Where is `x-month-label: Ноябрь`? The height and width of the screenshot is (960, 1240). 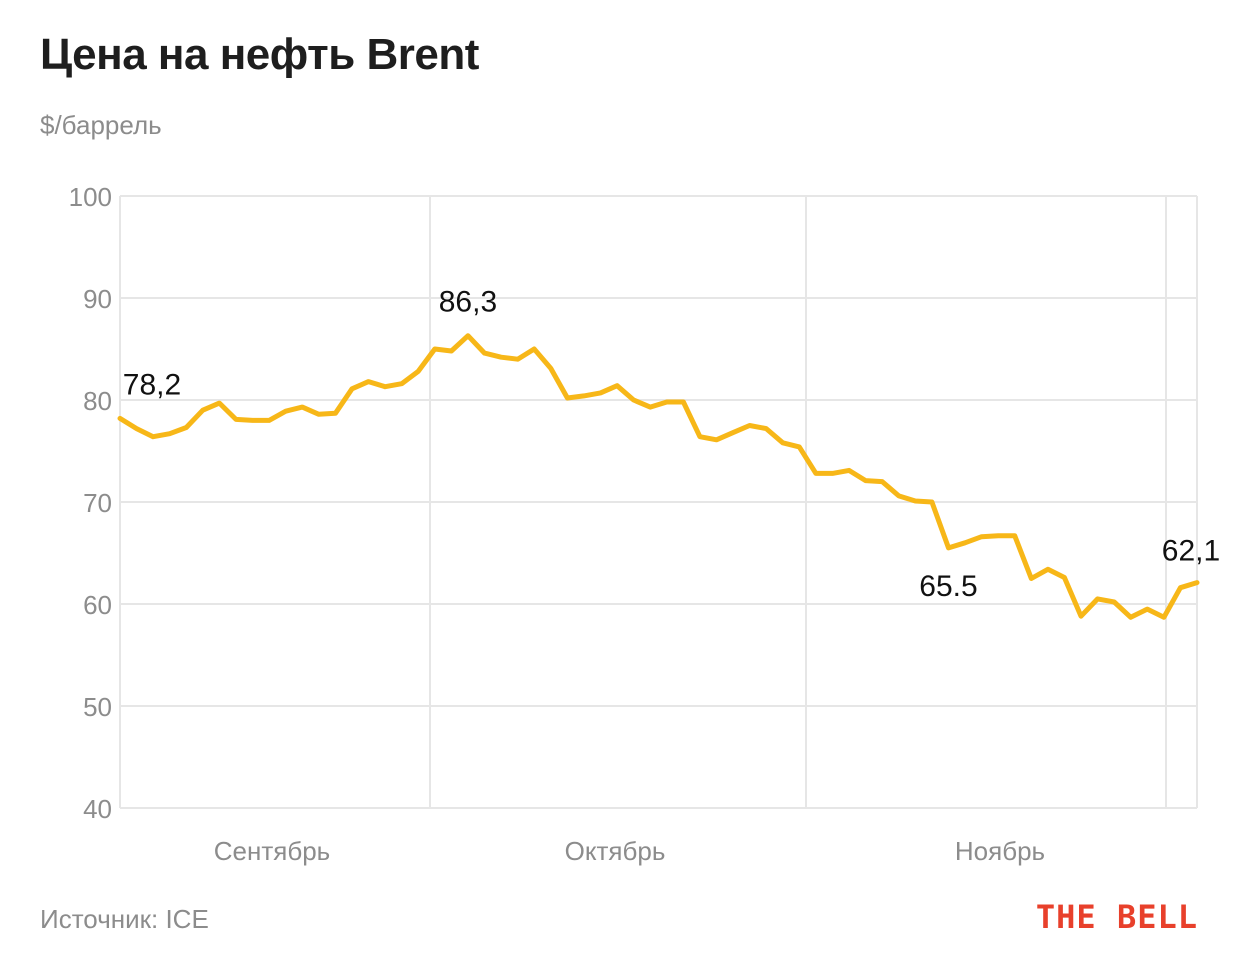 x-month-label: Ноябрь is located at coordinates (1000, 851).